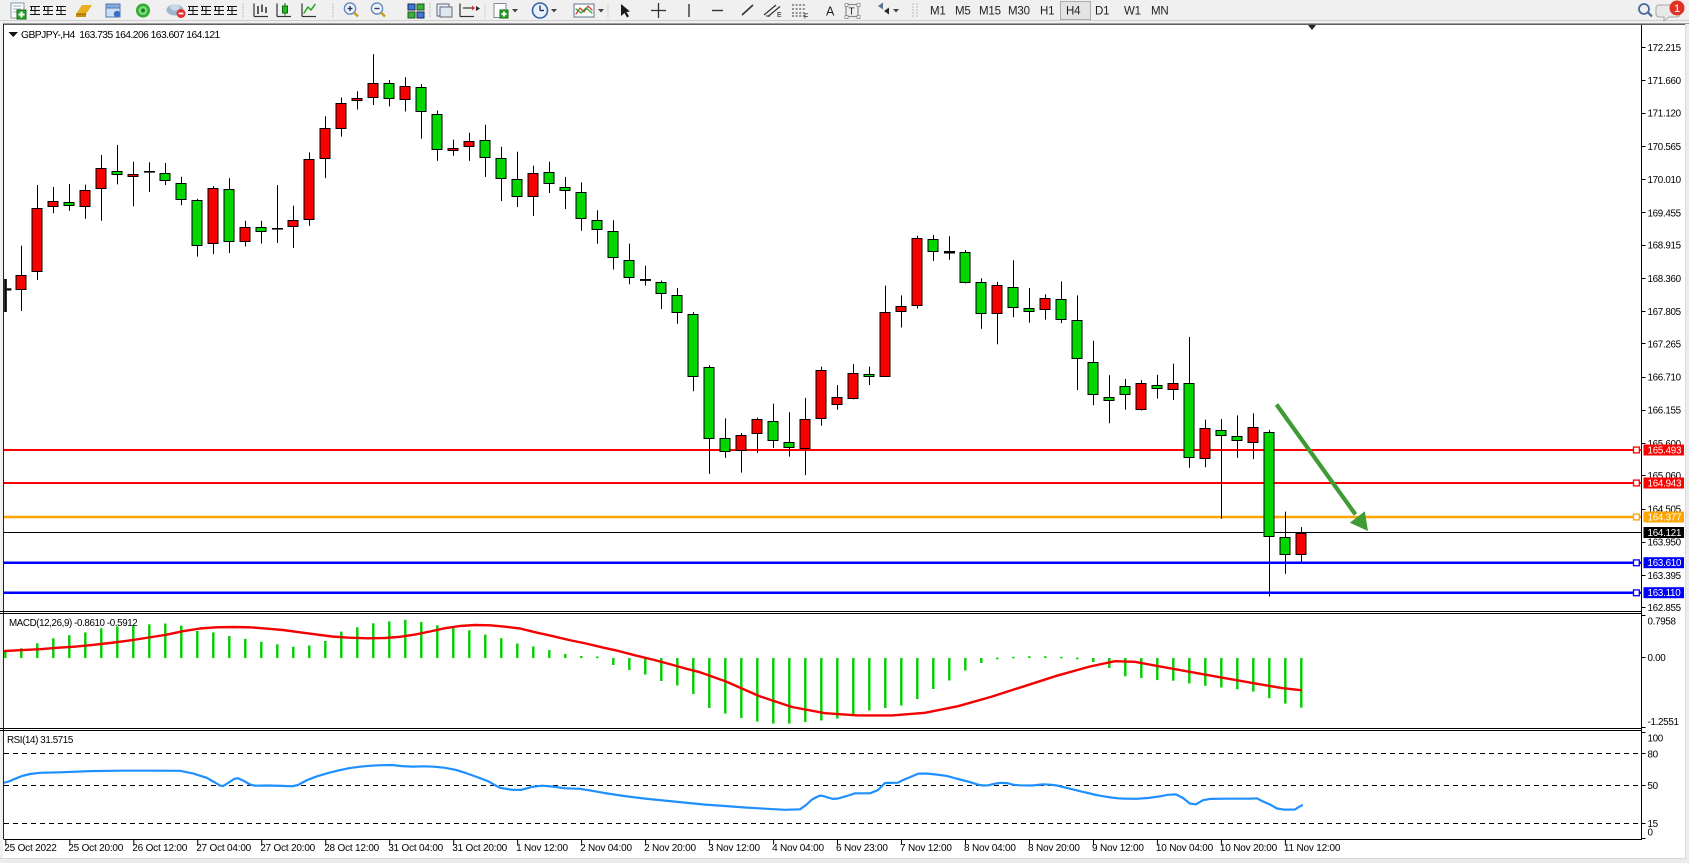  Describe the element at coordinates (830, 12) in the screenshot. I see `svg-text: A` at that location.